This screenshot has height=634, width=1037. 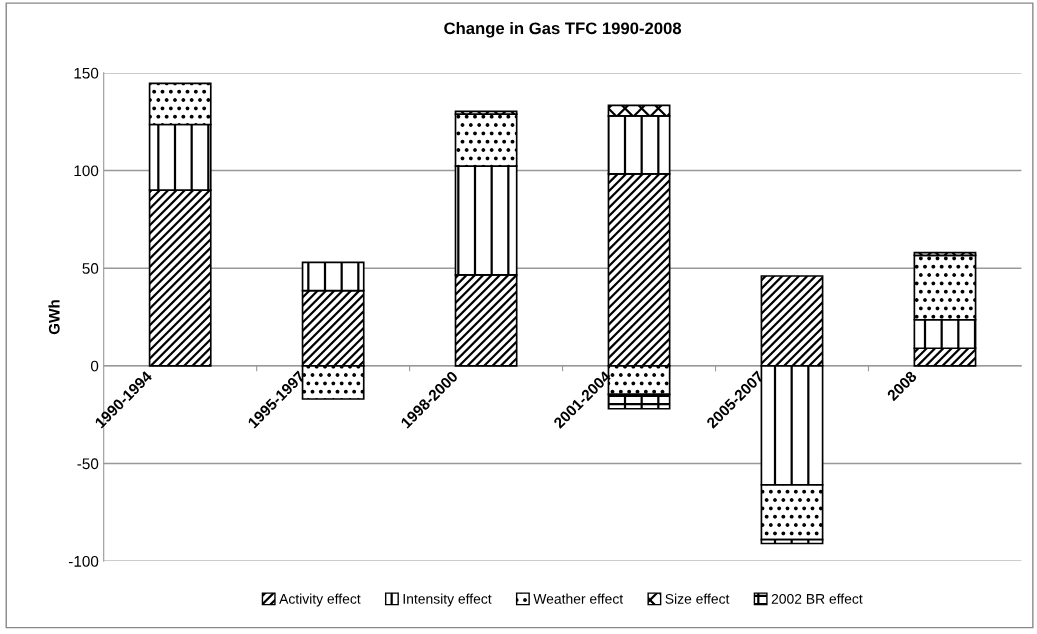 What do you see at coordinates (54, 317) in the screenshot?
I see `y-axis-title: GWh` at bounding box center [54, 317].